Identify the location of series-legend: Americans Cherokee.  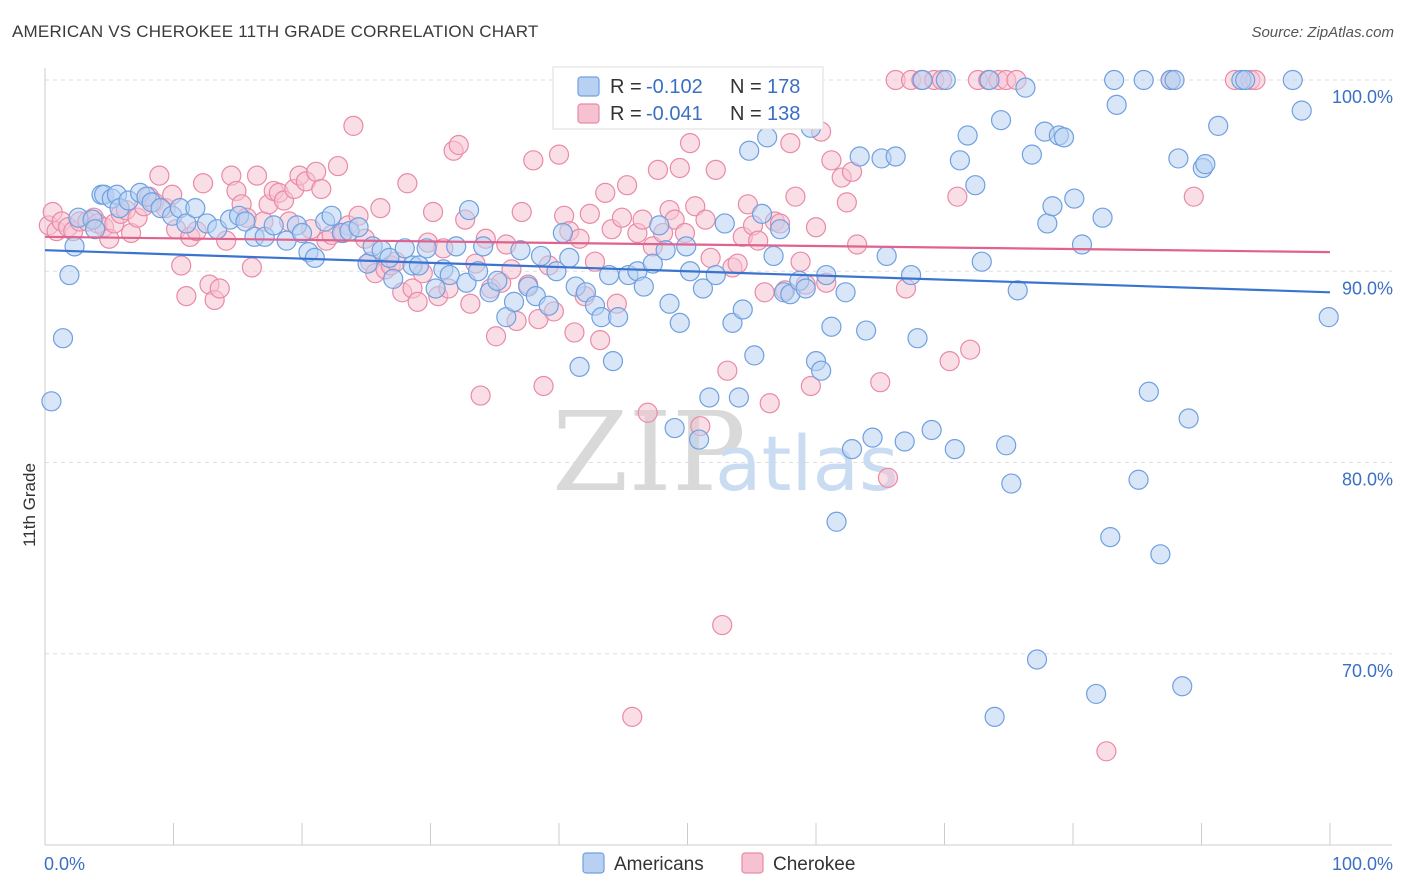
(718, 863).